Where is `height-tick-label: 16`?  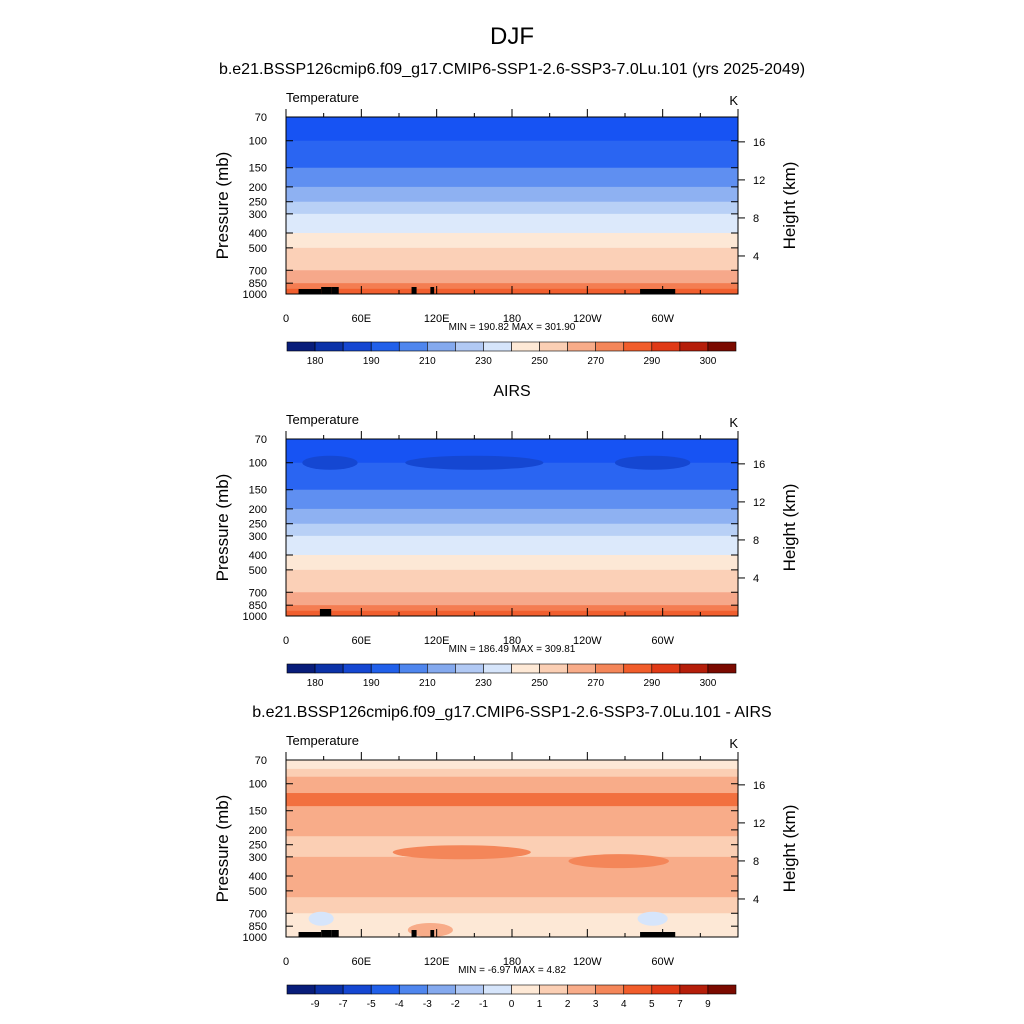
height-tick-label: 16 is located at coordinates (759, 786).